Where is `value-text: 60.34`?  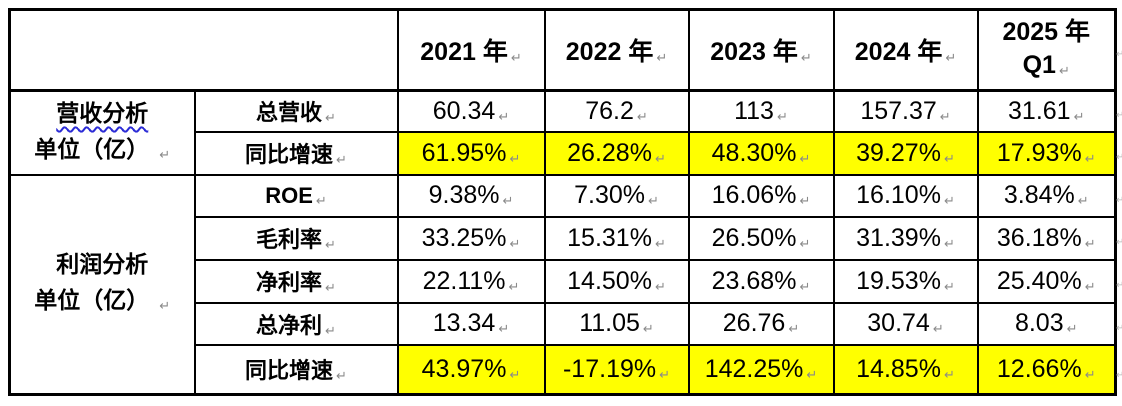 value-text: 60.34 is located at coordinates (464, 110).